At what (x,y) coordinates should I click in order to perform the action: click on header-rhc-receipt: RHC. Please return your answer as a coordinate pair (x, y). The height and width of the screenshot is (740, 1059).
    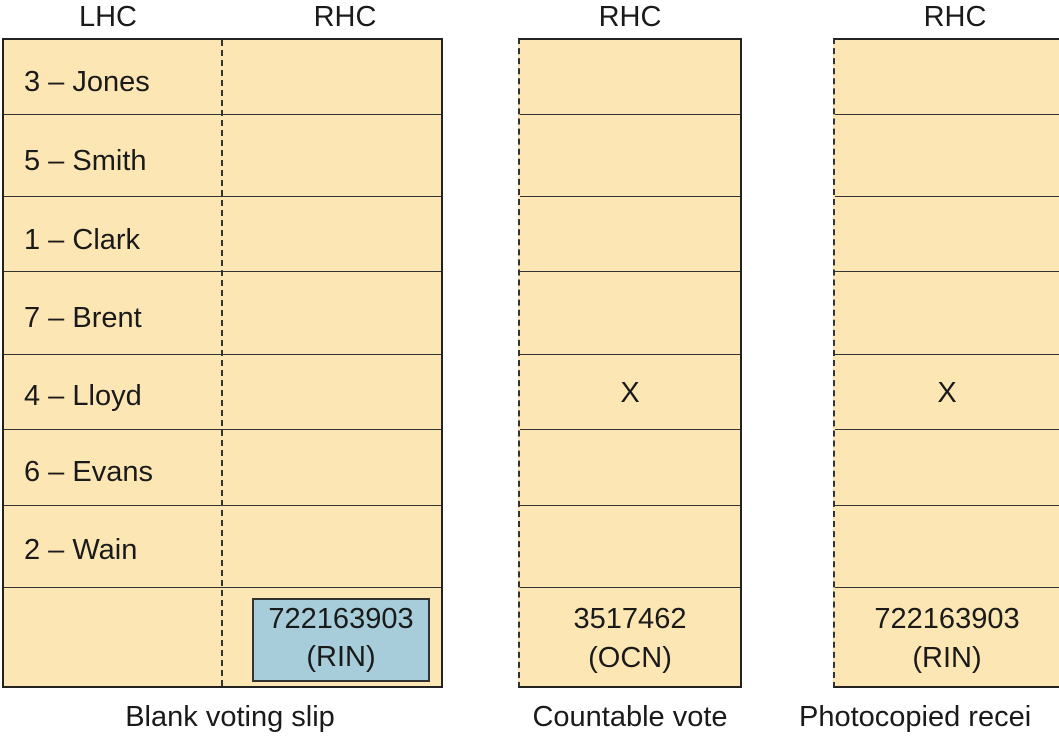
    Looking at the image, I should click on (955, 17).